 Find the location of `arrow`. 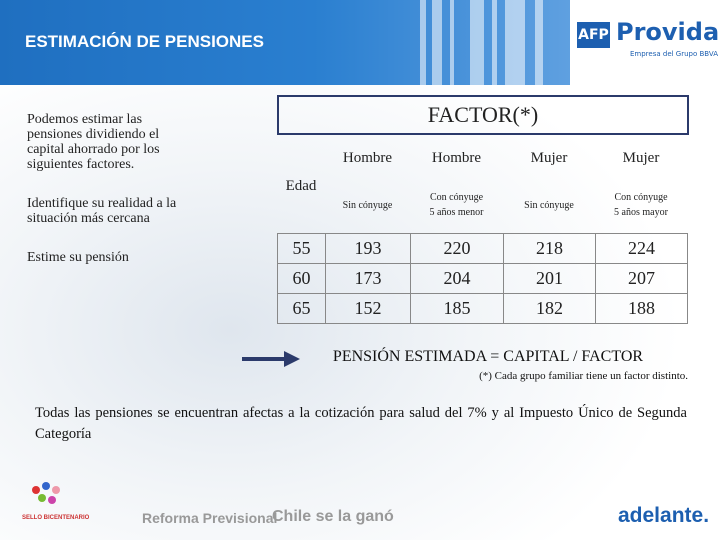

arrow is located at coordinates (271, 359).